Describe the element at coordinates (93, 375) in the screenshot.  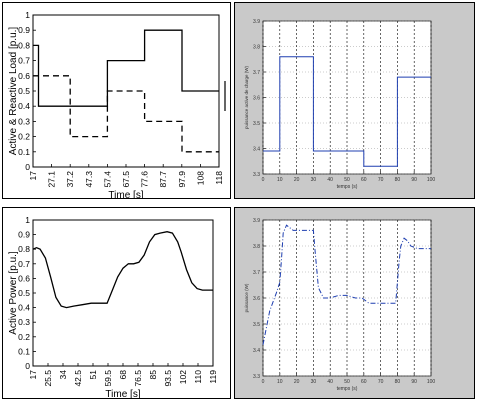
I see `x-tick-label: 51` at that location.